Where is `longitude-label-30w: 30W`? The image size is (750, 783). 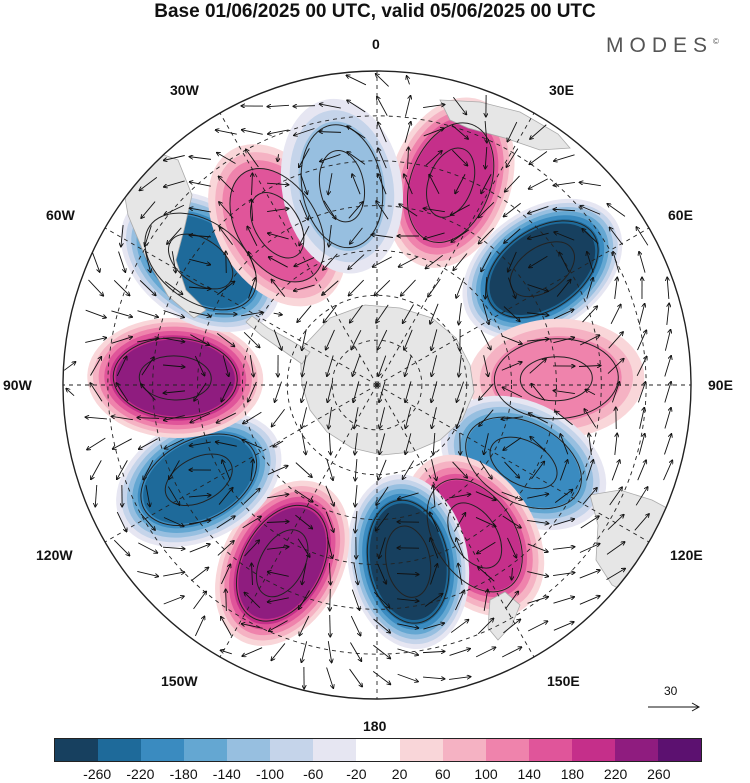 longitude-label-30w: 30W is located at coordinates (184, 90).